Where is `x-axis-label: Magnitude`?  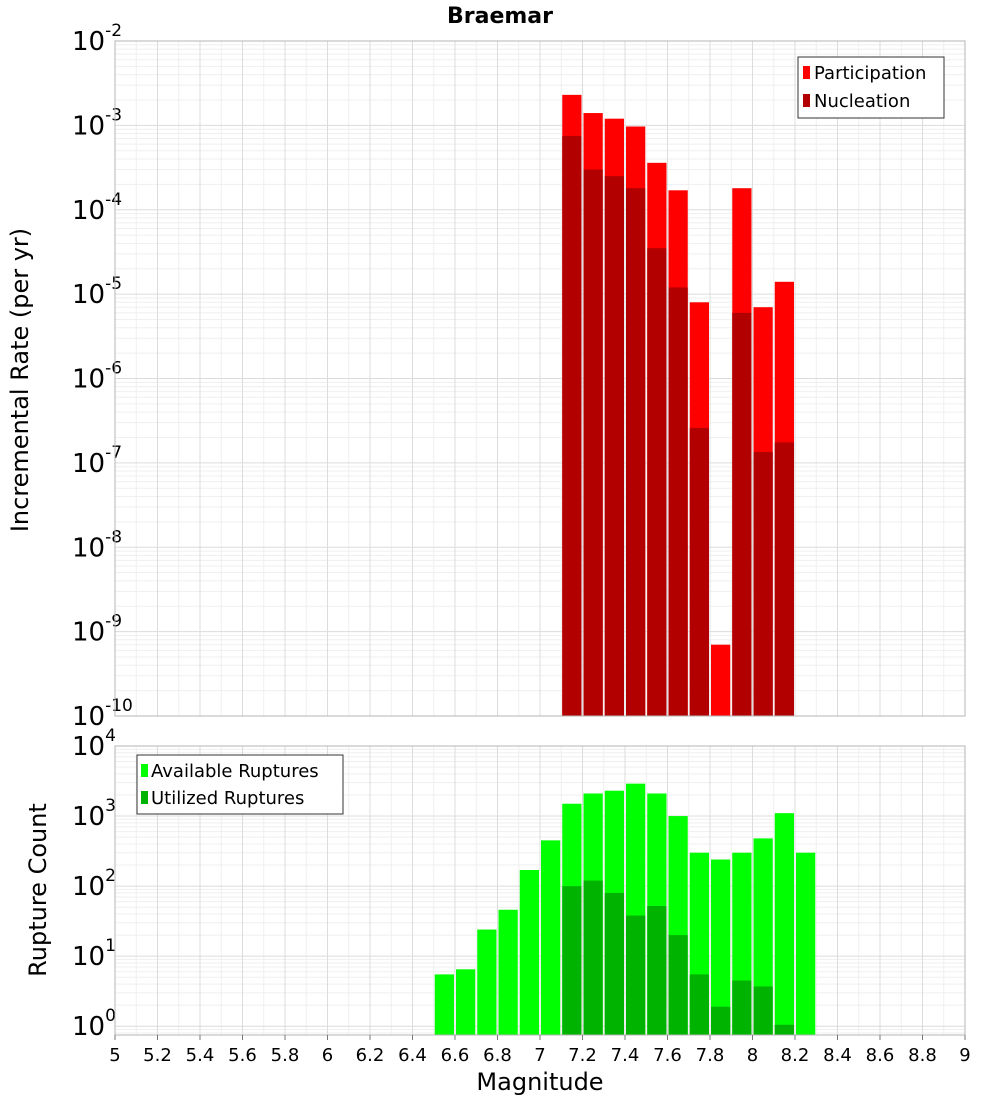
x-axis-label: Magnitude is located at coordinates (539, 1082).